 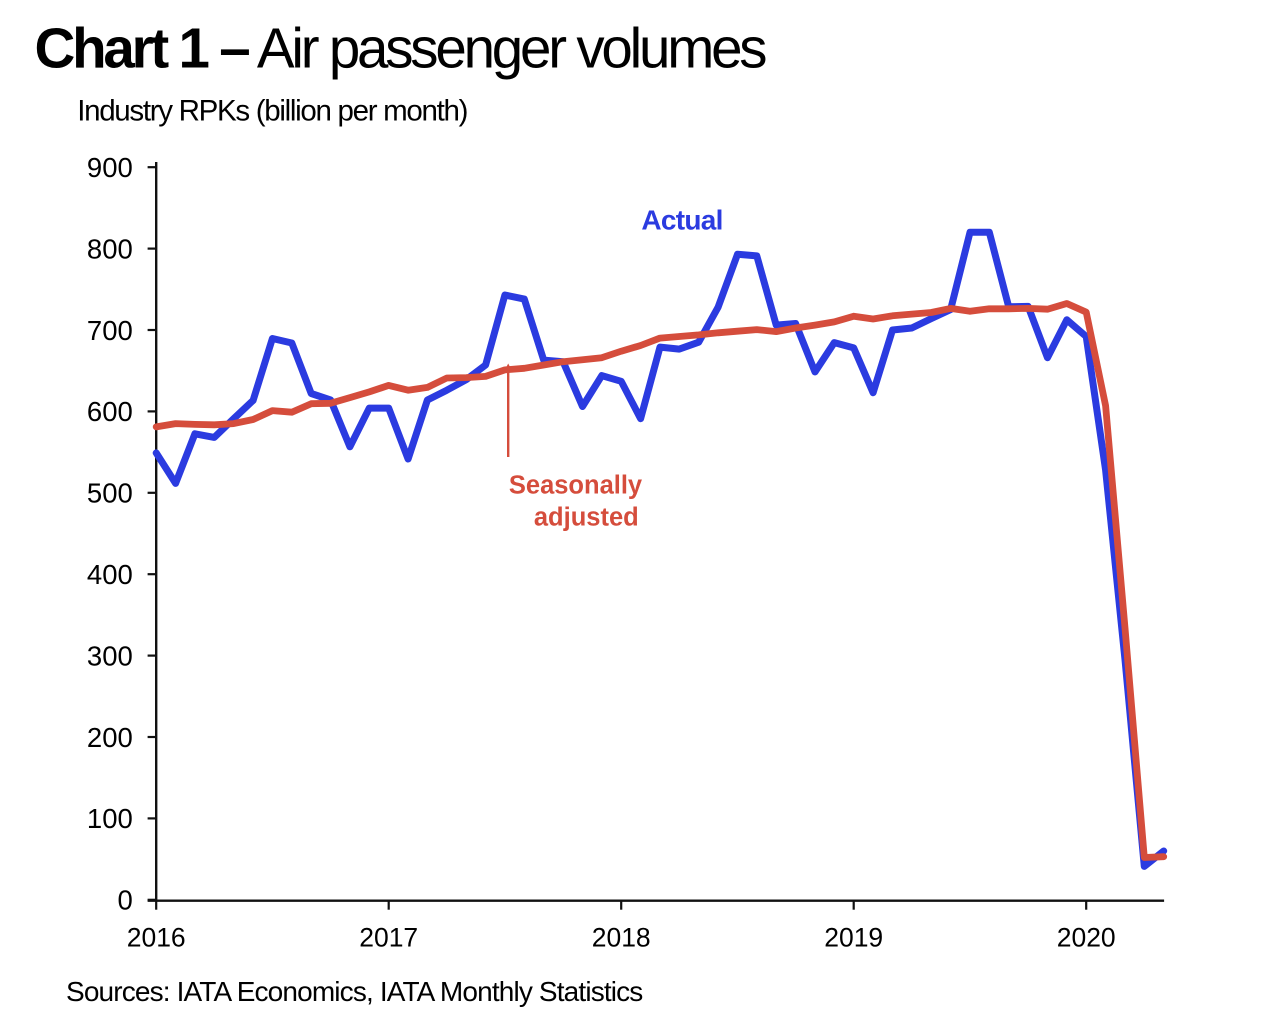 What do you see at coordinates (110, 248) in the screenshot?
I see `svg-text: 800` at bounding box center [110, 248].